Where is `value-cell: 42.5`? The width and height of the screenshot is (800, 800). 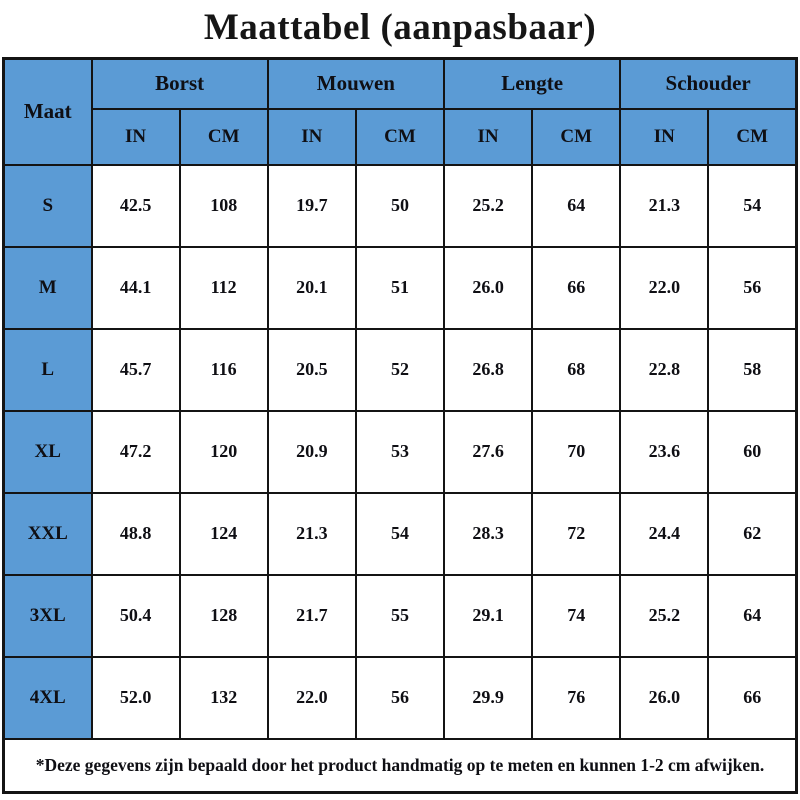
value-cell: 42.5 is located at coordinates (135, 205).